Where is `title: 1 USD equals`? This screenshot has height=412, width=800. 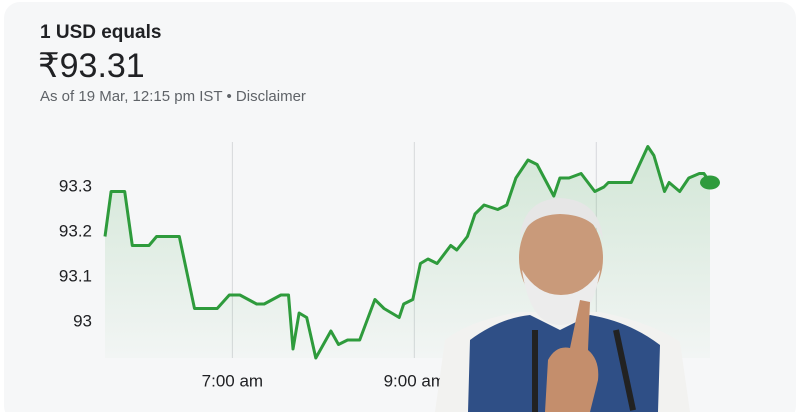 title: 1 USD equals is located at coordinates (100, 32).